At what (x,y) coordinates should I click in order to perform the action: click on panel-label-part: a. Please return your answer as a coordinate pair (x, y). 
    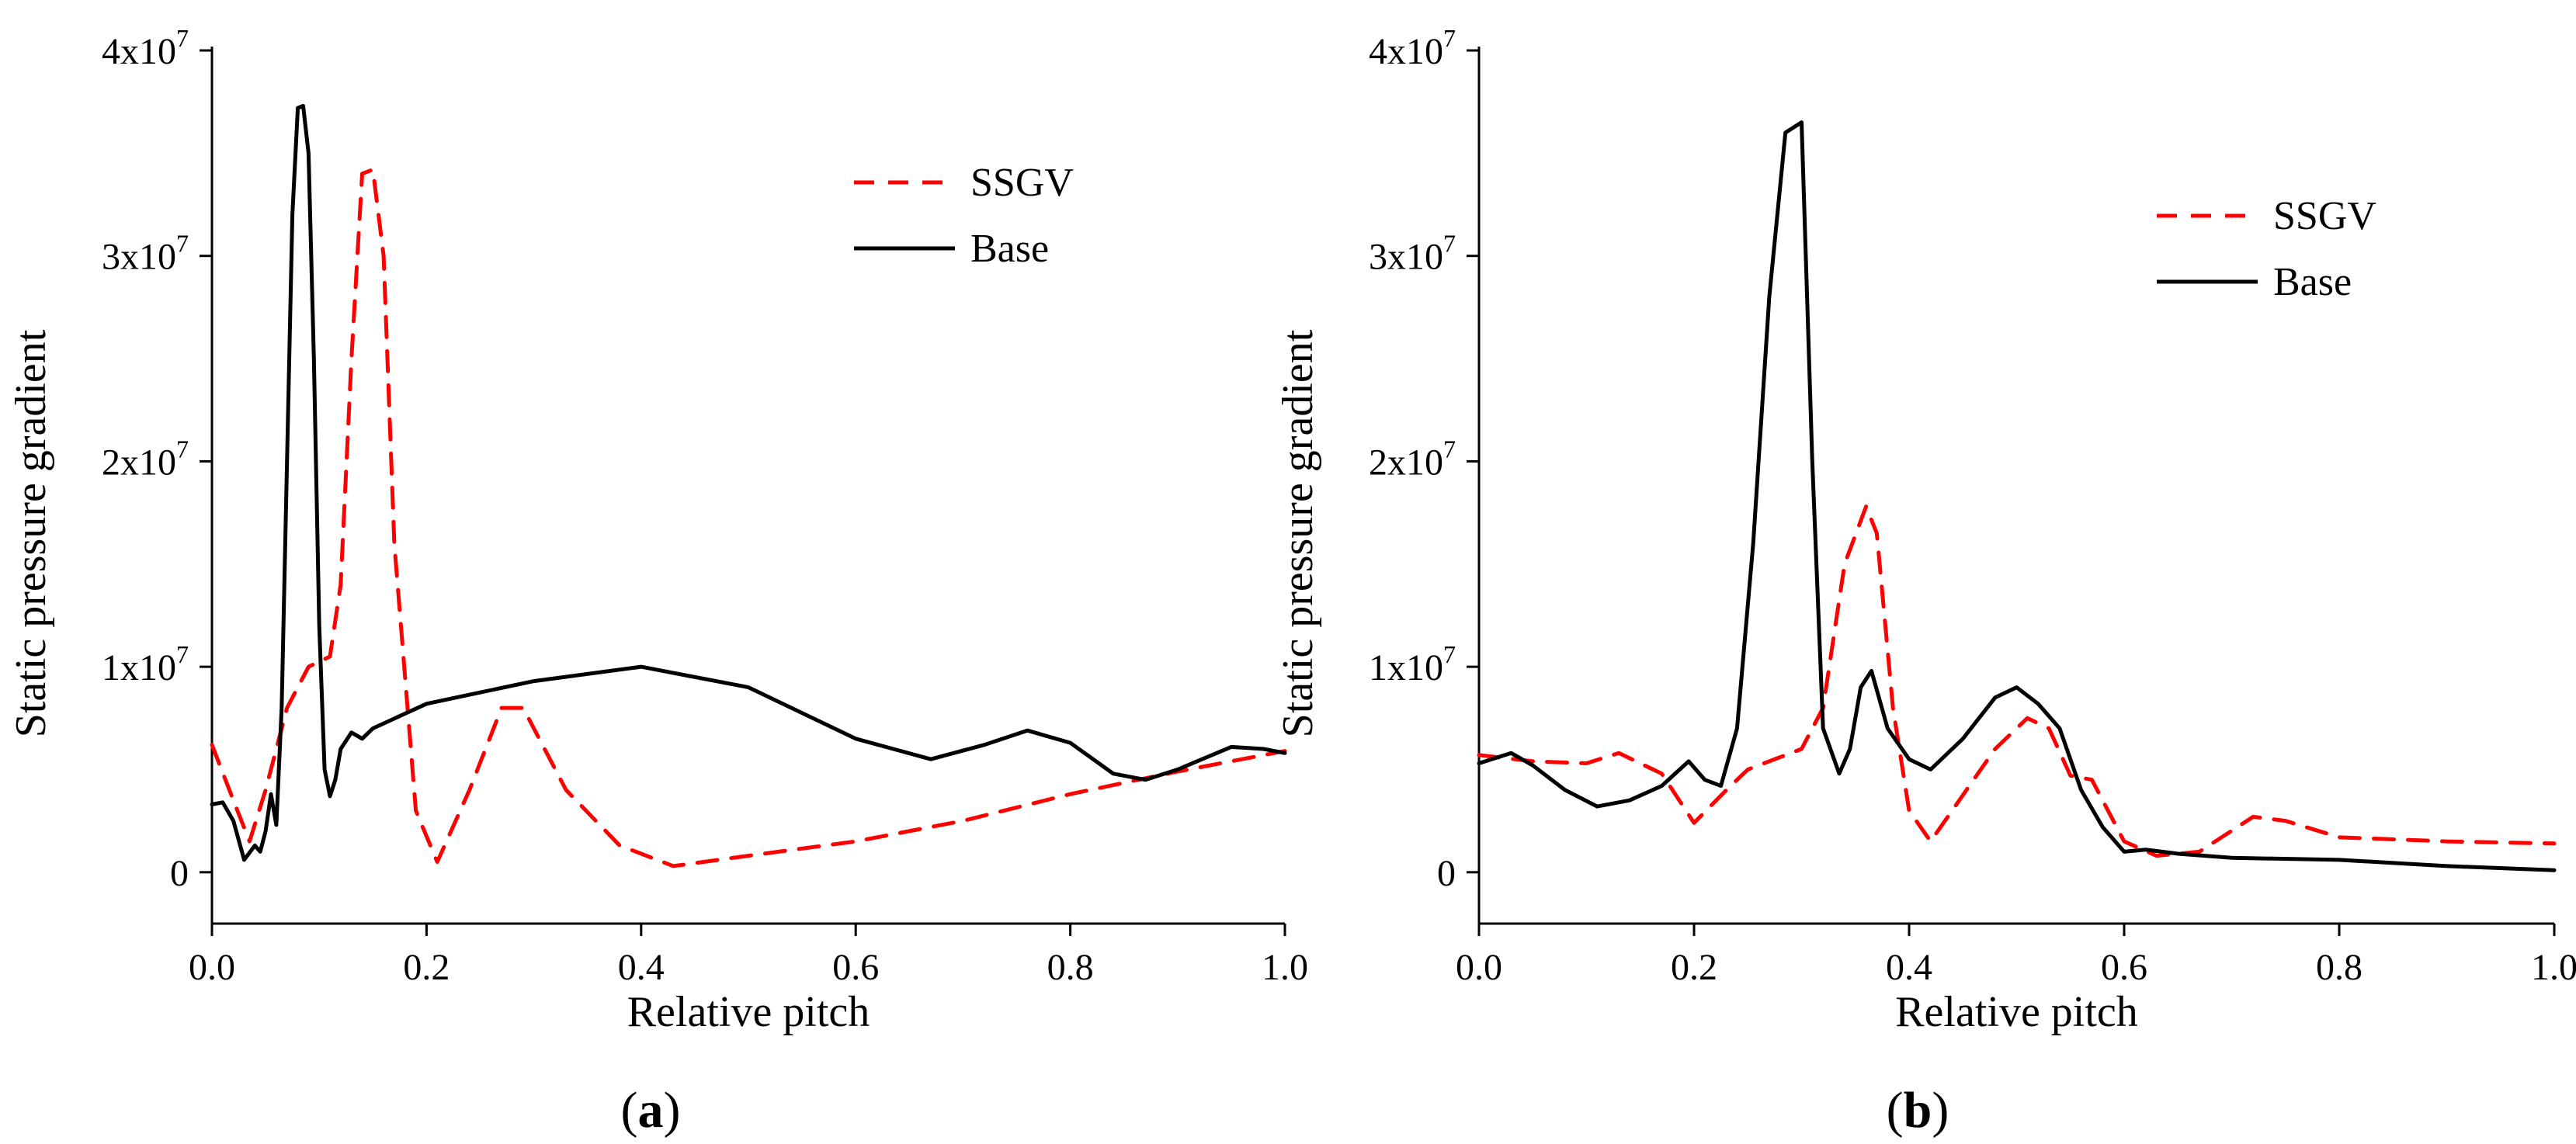
    Looking at the image, I should click on (651, 1110).